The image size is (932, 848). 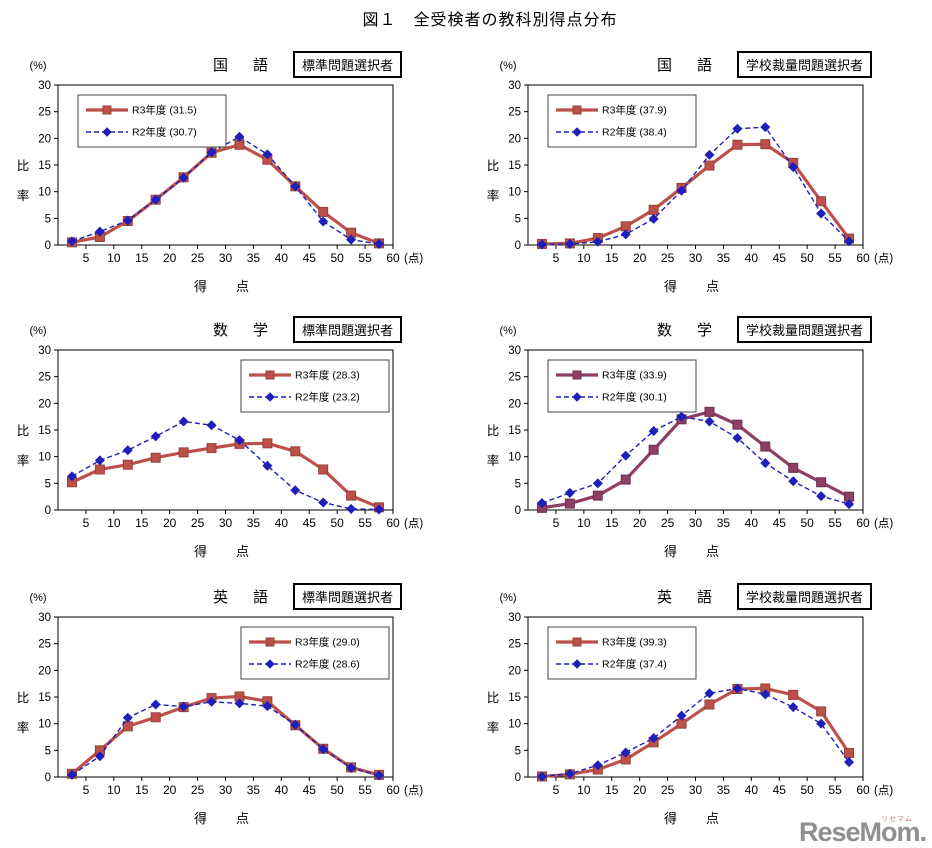 What do you see at coordinates (44, 671) in the screenshot?
I see `y-tick-label: 20` at bounding box center [44, 671].